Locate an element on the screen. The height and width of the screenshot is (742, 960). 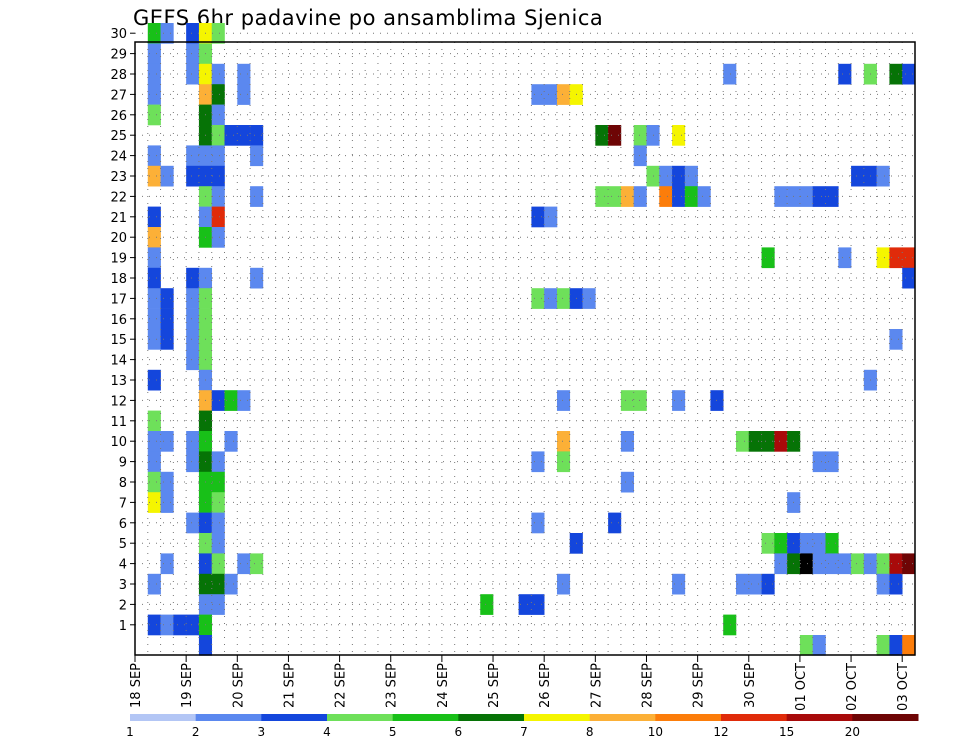
y-tick-label: 20 is located at coordinates (118, 238).